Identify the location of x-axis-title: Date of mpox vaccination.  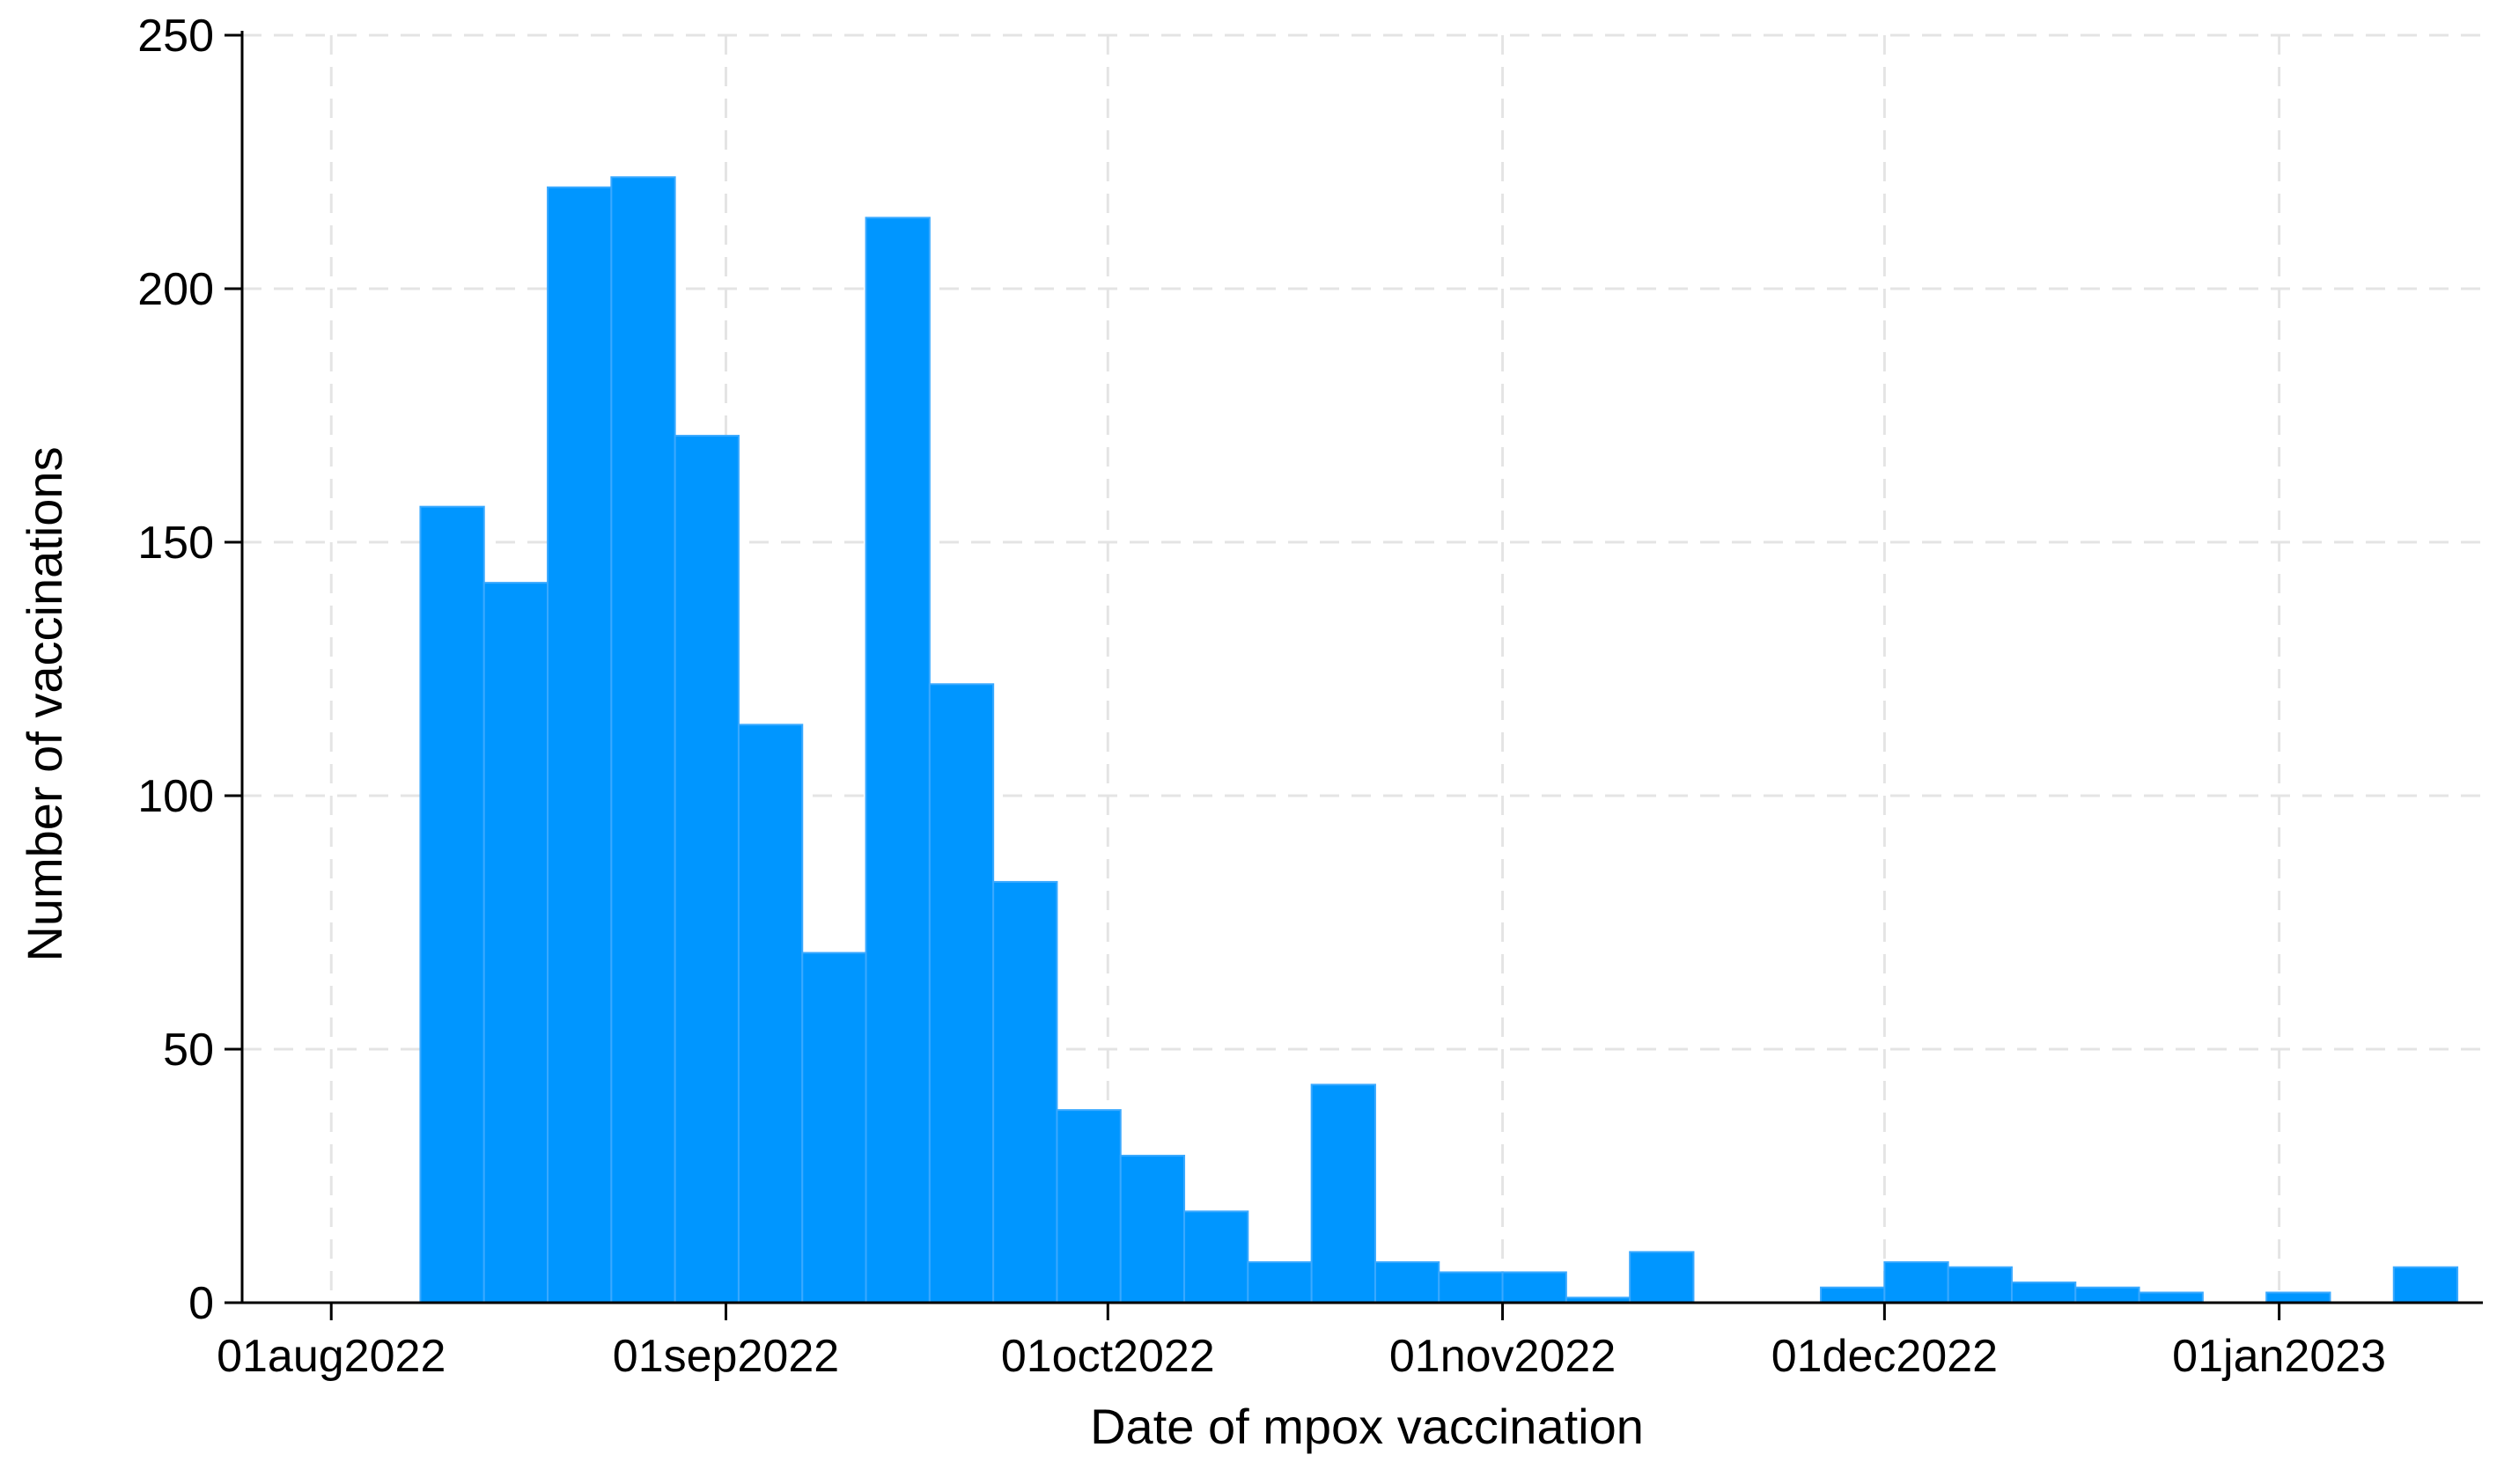
(1367, 1426).